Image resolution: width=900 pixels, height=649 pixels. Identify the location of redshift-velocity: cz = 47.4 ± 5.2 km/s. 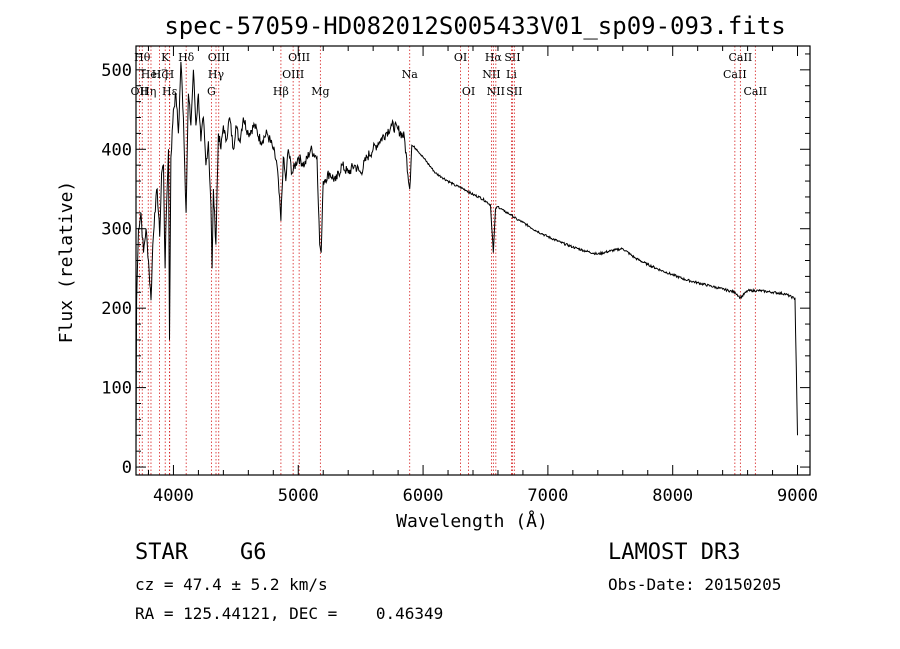
(231, 584).